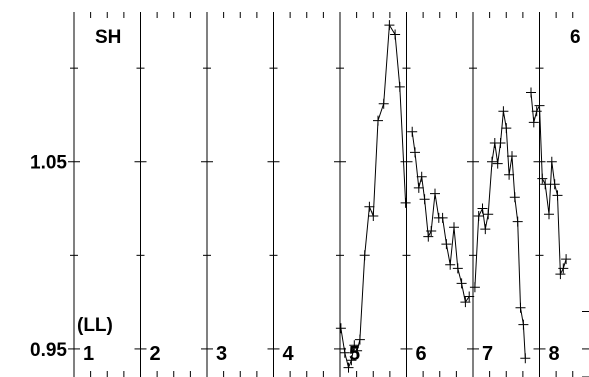 The image size is (589, 377). I want to click on y-tick-label: 1.05, so click(48, 163).